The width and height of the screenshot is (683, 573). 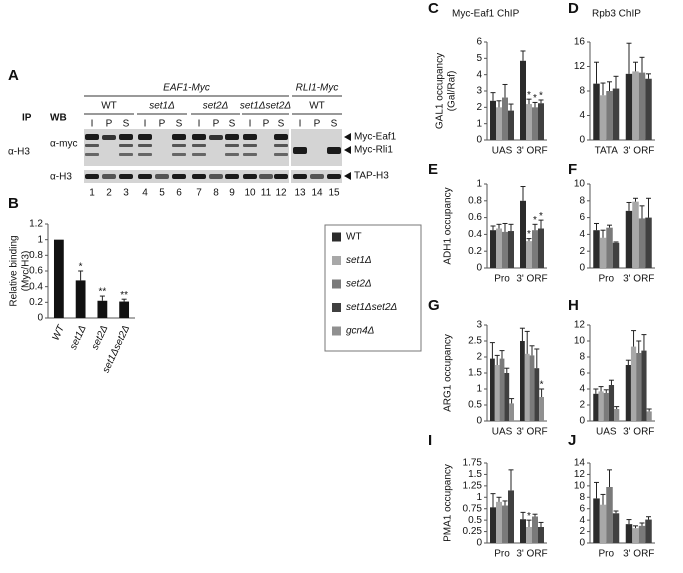 What do you see at coordinates (232, 193) in the screenshot?
I see `lane-number: 9` at bounding box center [232, 193].